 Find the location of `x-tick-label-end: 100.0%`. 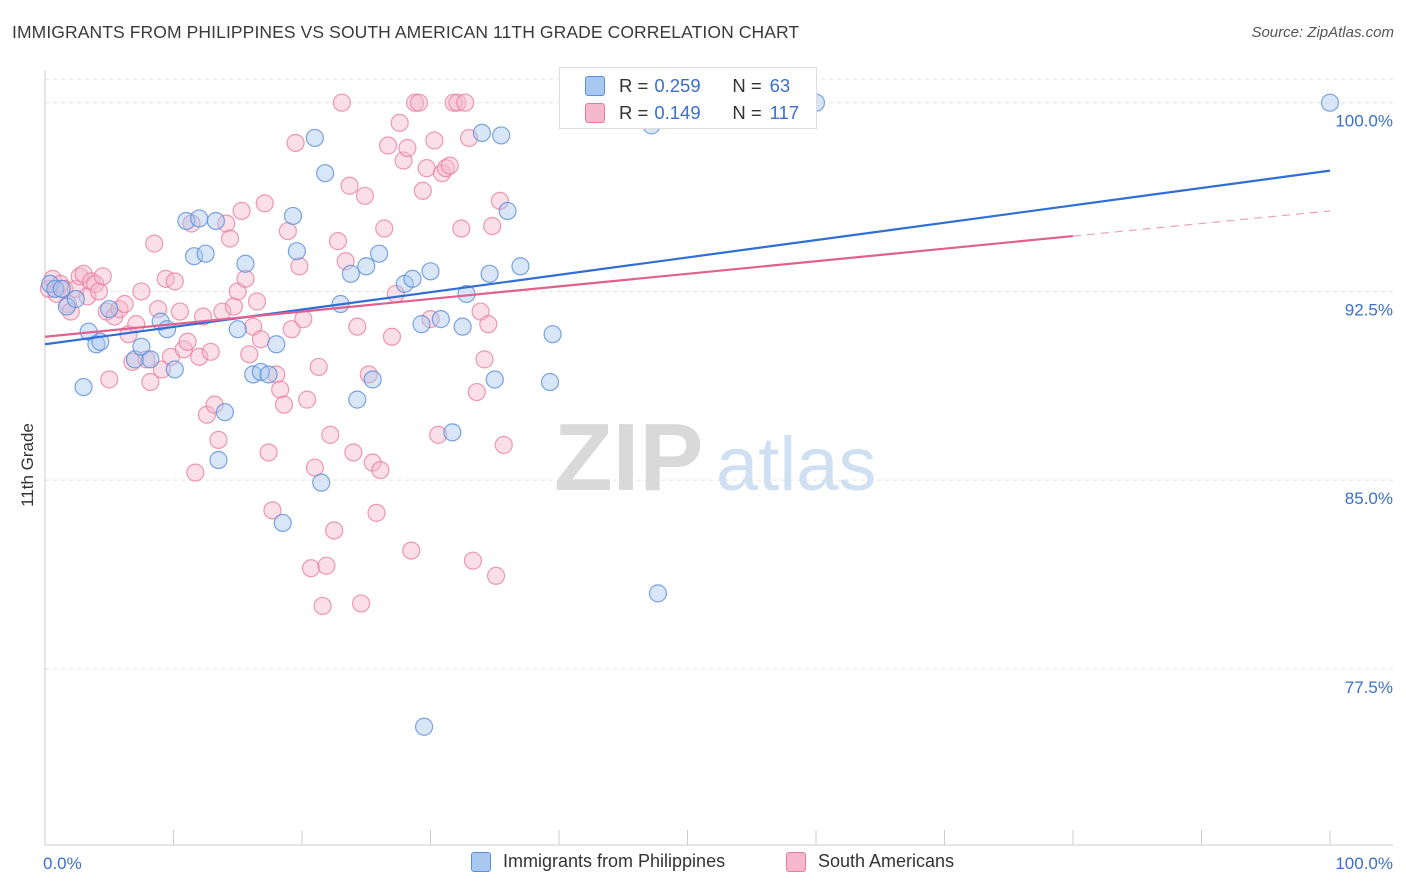

x-tick-label-end: 100.0% is located at coordinates (1364, 863).